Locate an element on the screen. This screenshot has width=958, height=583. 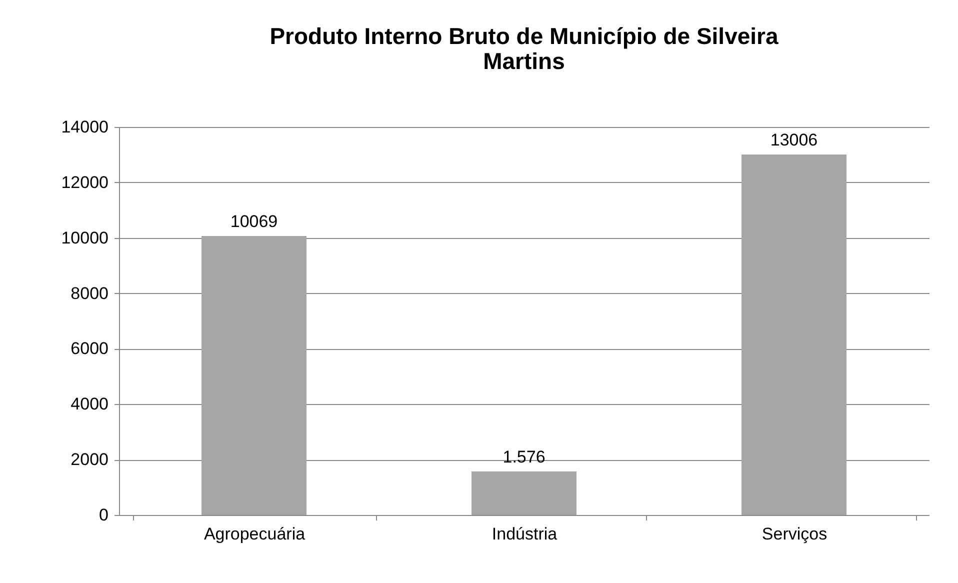
y-tick-label: 6000 is located at coordinates (89, 348).